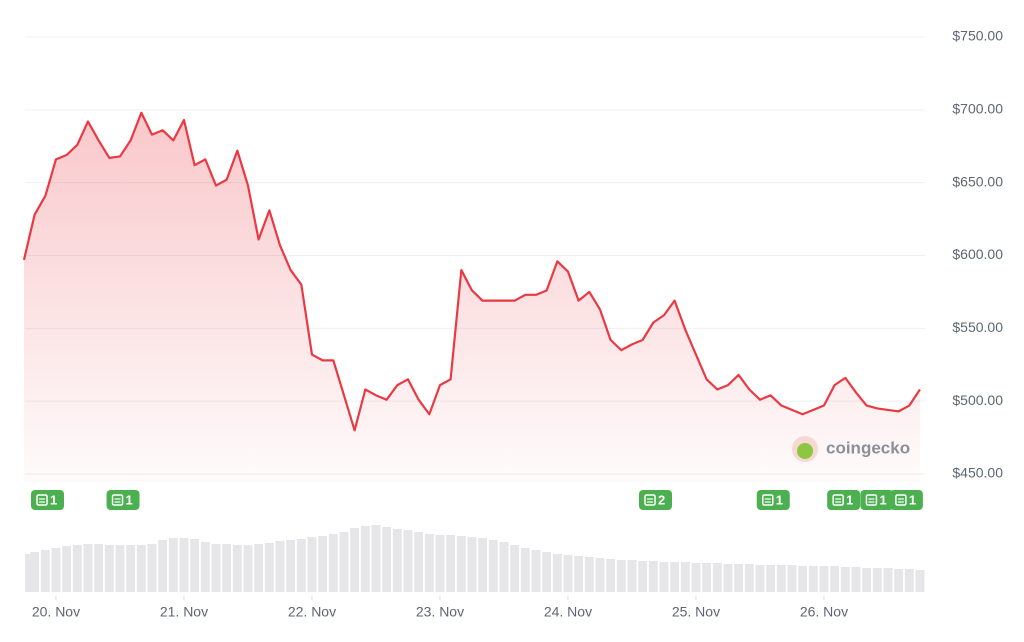  Describe the element at coordinates (977, 327) in the screenshot. I see `y-tick-label: $550.00` at that location.